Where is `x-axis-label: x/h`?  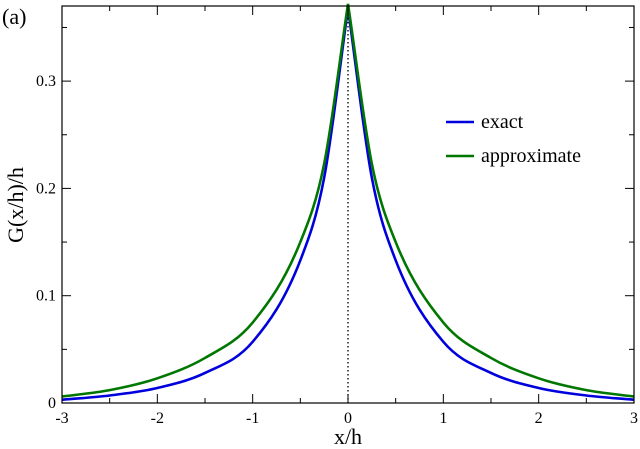
x-axis-label: x/h is located at coordinates (348, 436).